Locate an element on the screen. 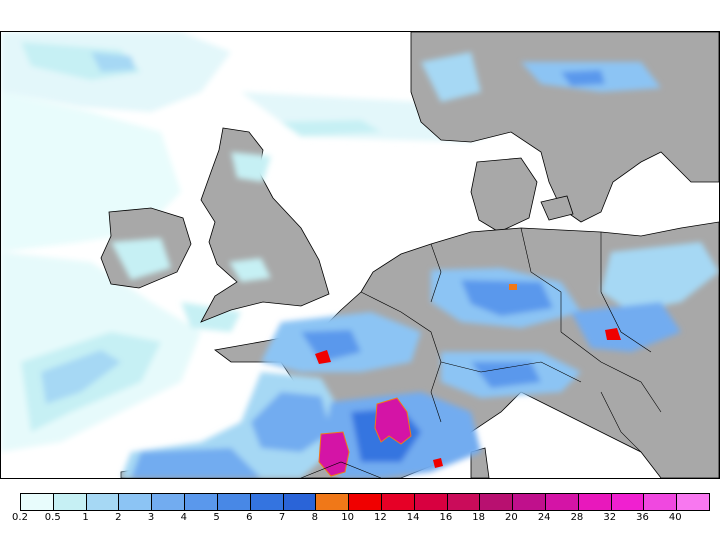 This screenshot has height=540, width=720. legend-label: 5 is located at coordinates (216, 517).